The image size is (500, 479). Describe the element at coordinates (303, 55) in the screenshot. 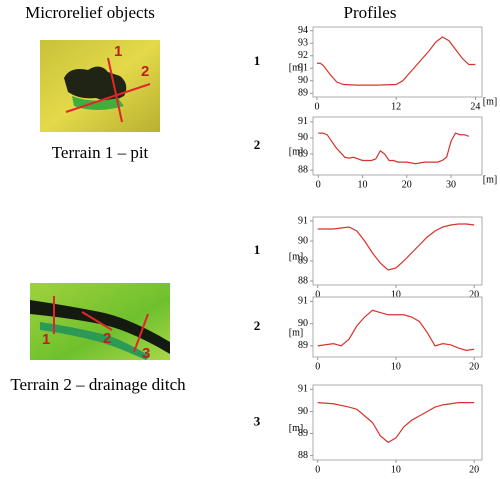

I see `y-tick-label: 92` at that location.